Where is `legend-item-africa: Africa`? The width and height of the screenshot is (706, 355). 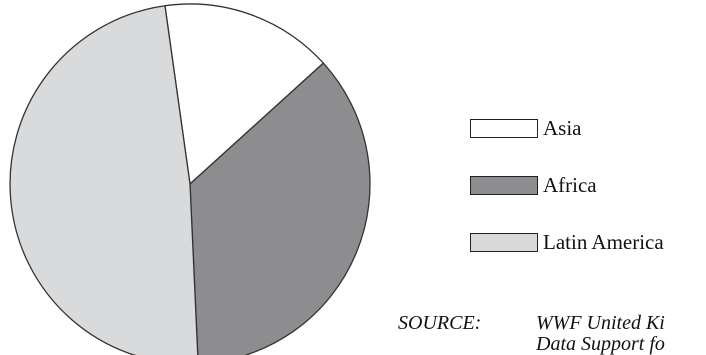 legend-item-africa: Africa is located at coordinates (567, 185).